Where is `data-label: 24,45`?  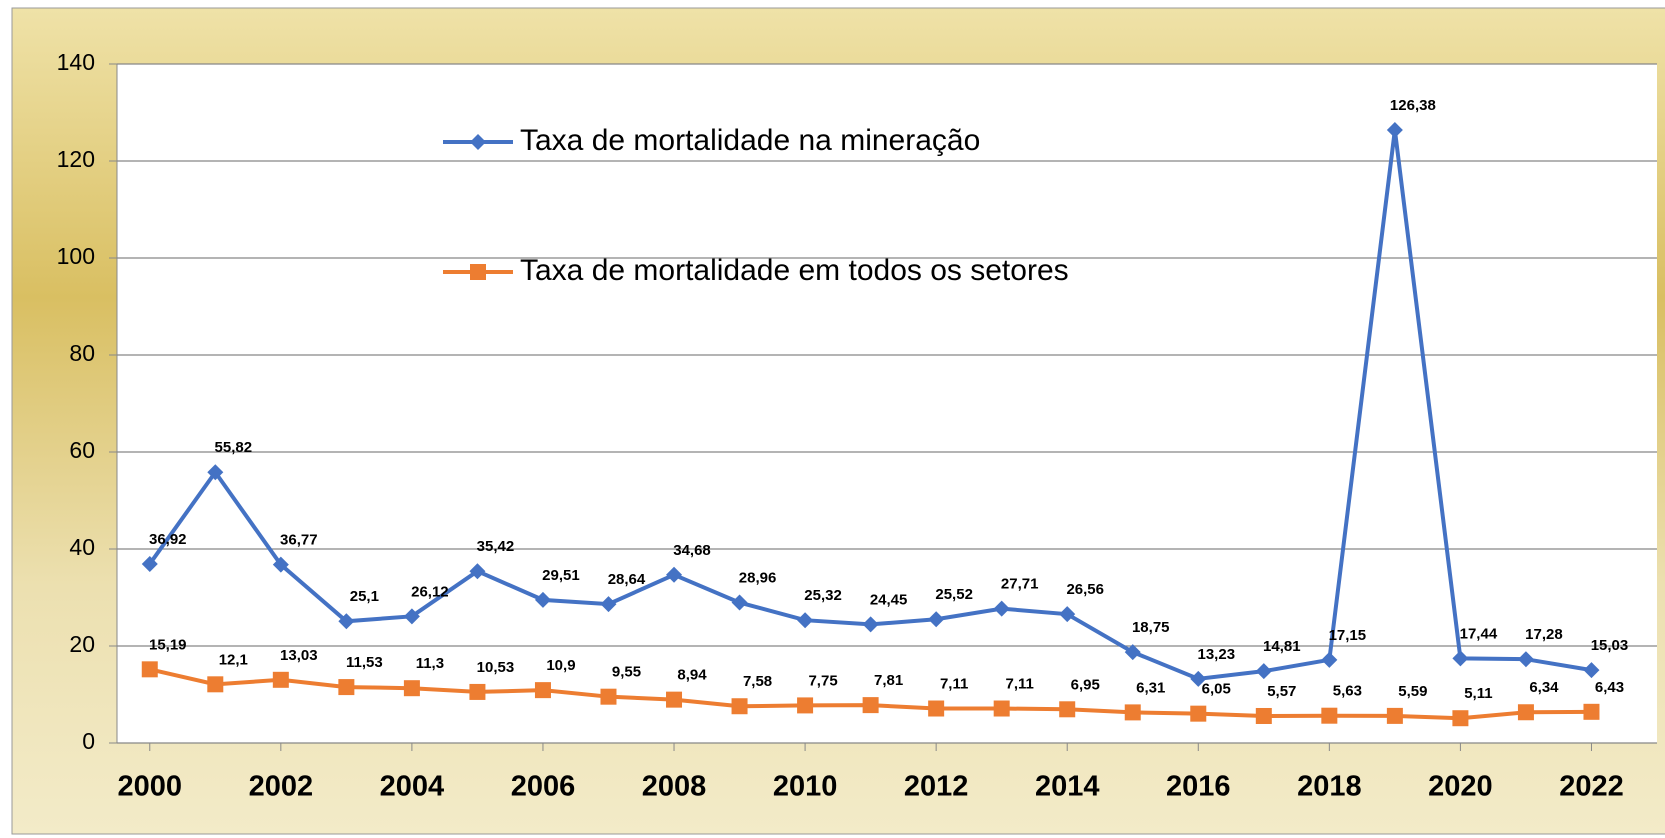 data-label: 24,45 is located at coordinates (889, 599).